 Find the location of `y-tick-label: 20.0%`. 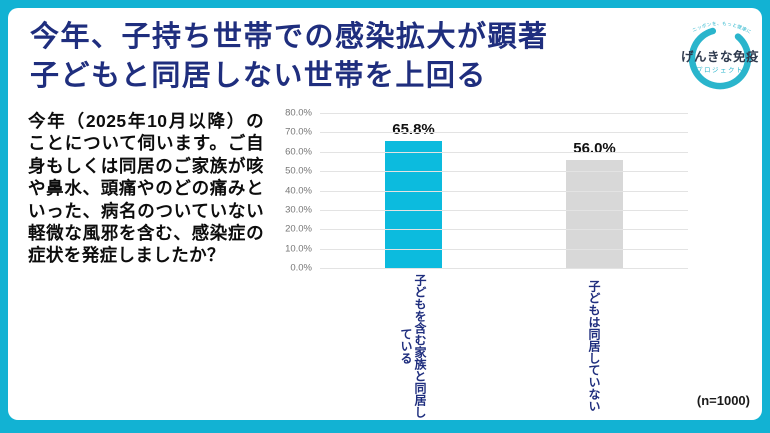

y-tick-label: 20.0% is located at coordinates (298, 229).